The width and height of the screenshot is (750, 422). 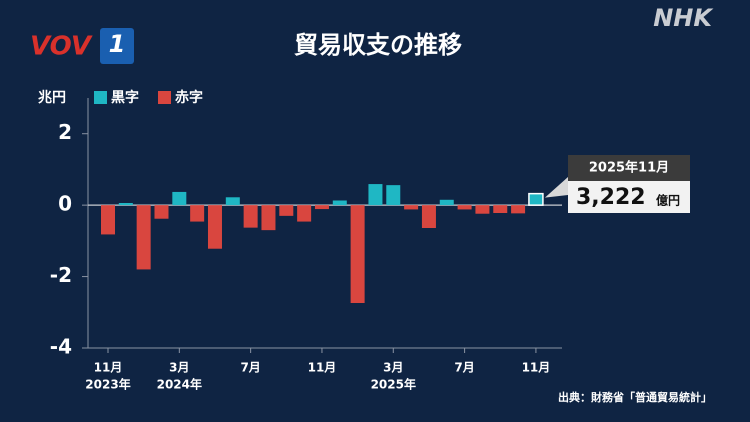 I want to click on callout-title: 2025年11月, so click(x=629, y=168).